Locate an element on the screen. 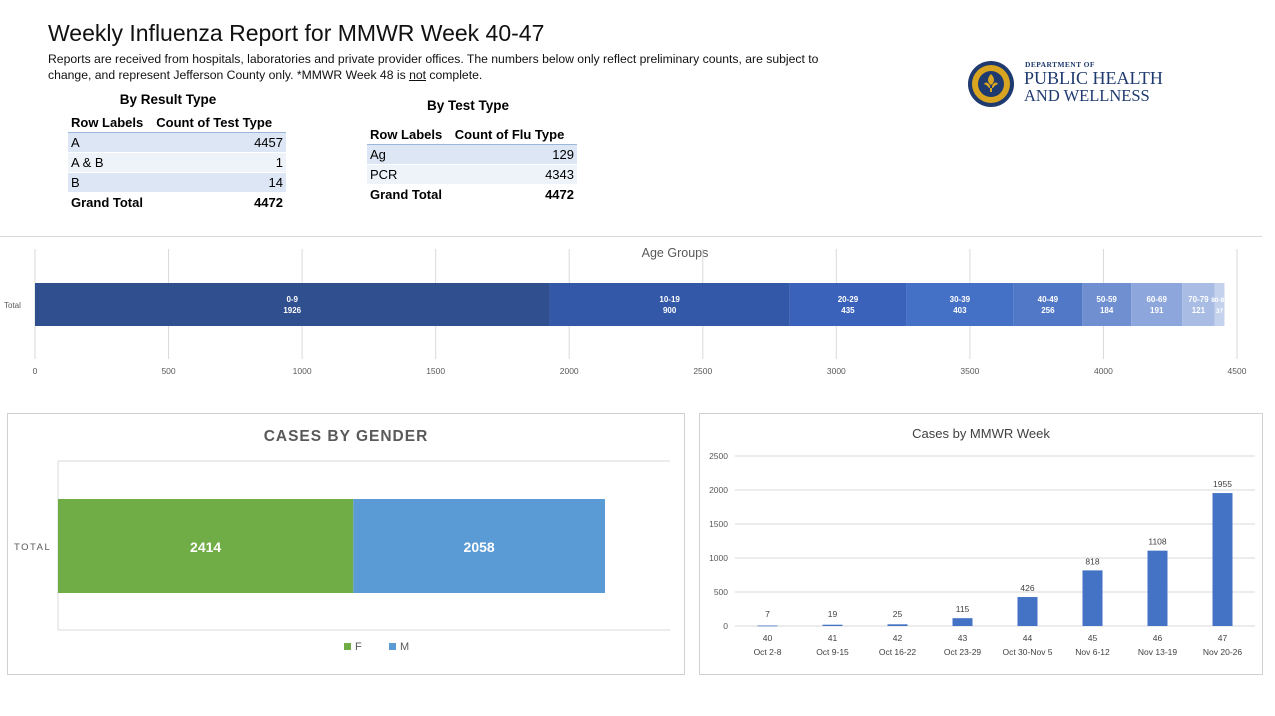  legend-label: F is located at coordinates (358, 647).